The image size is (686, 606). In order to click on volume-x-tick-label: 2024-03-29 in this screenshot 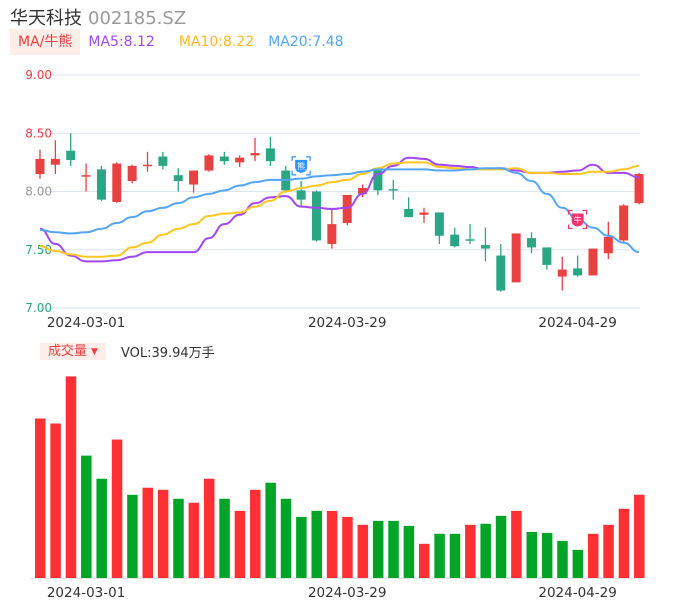, I will do `click(347, 593)`.